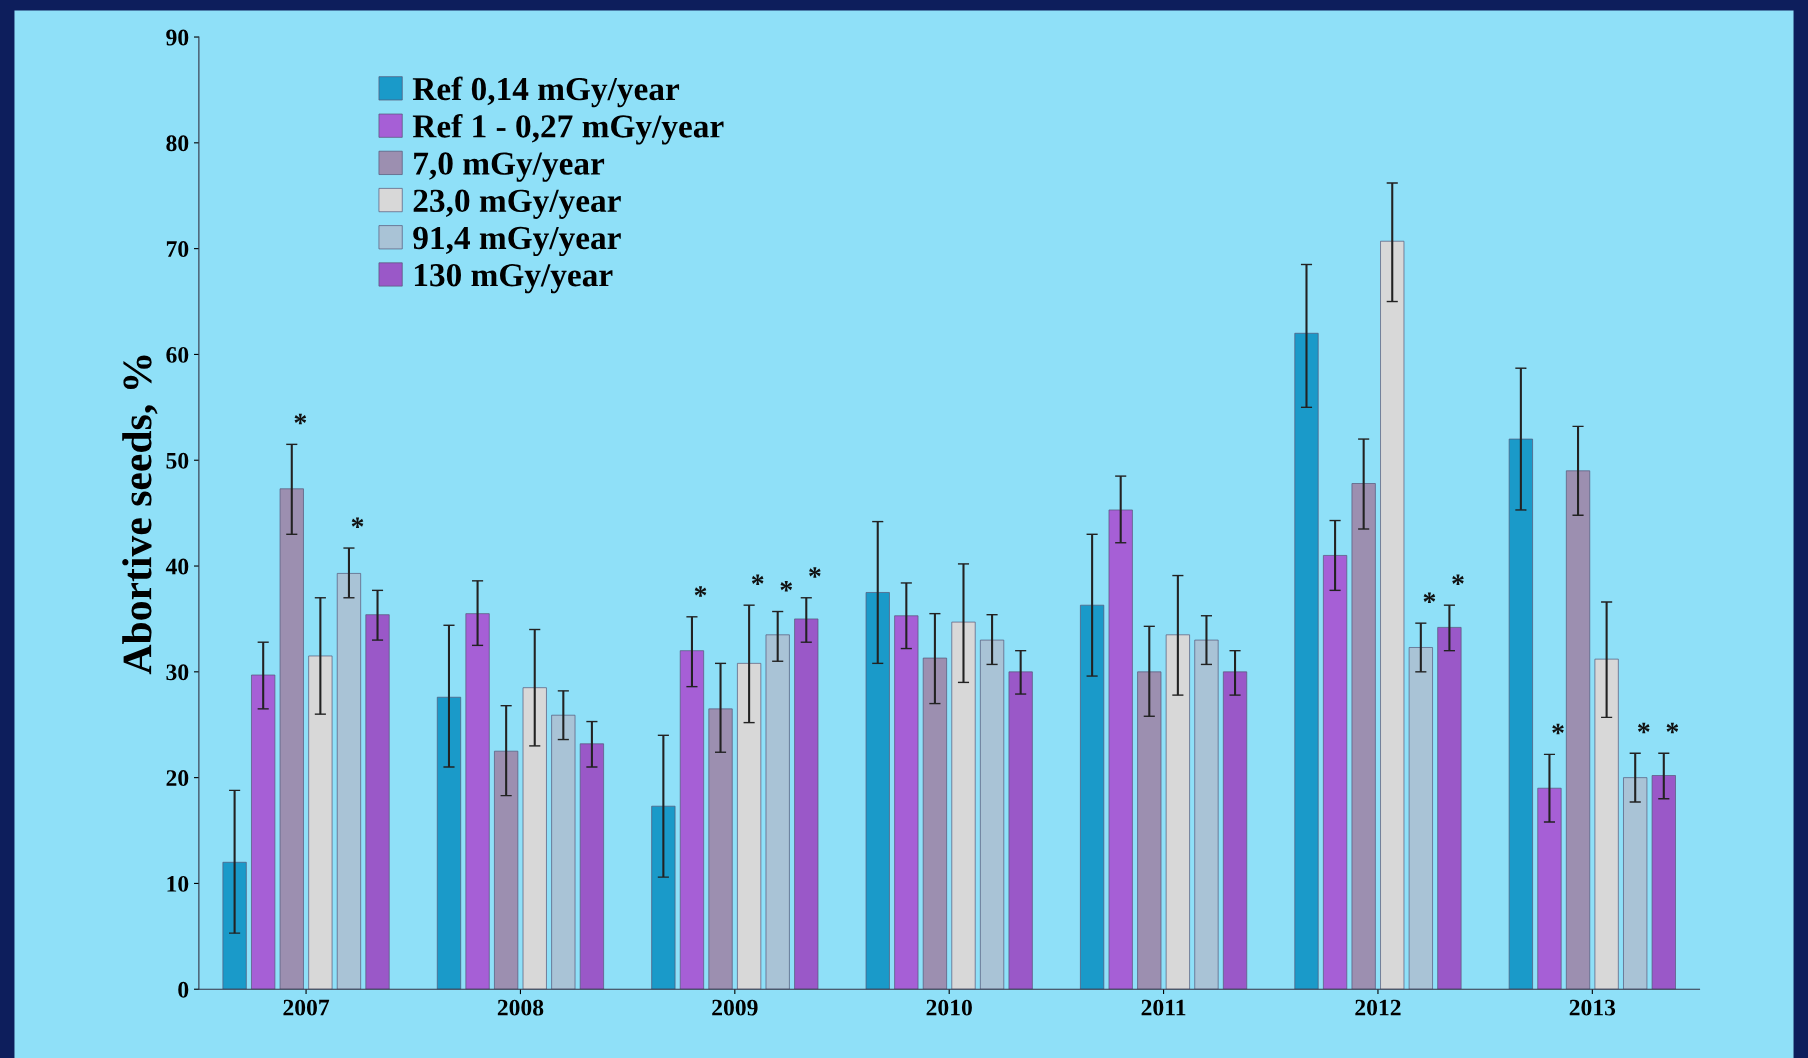 The width and height of the screenshot is (1808, 1058). What do you see at coordinates (177, 566) in the screenshot?
I see `y-tick-label: 40` at bounding box center [177, 566].